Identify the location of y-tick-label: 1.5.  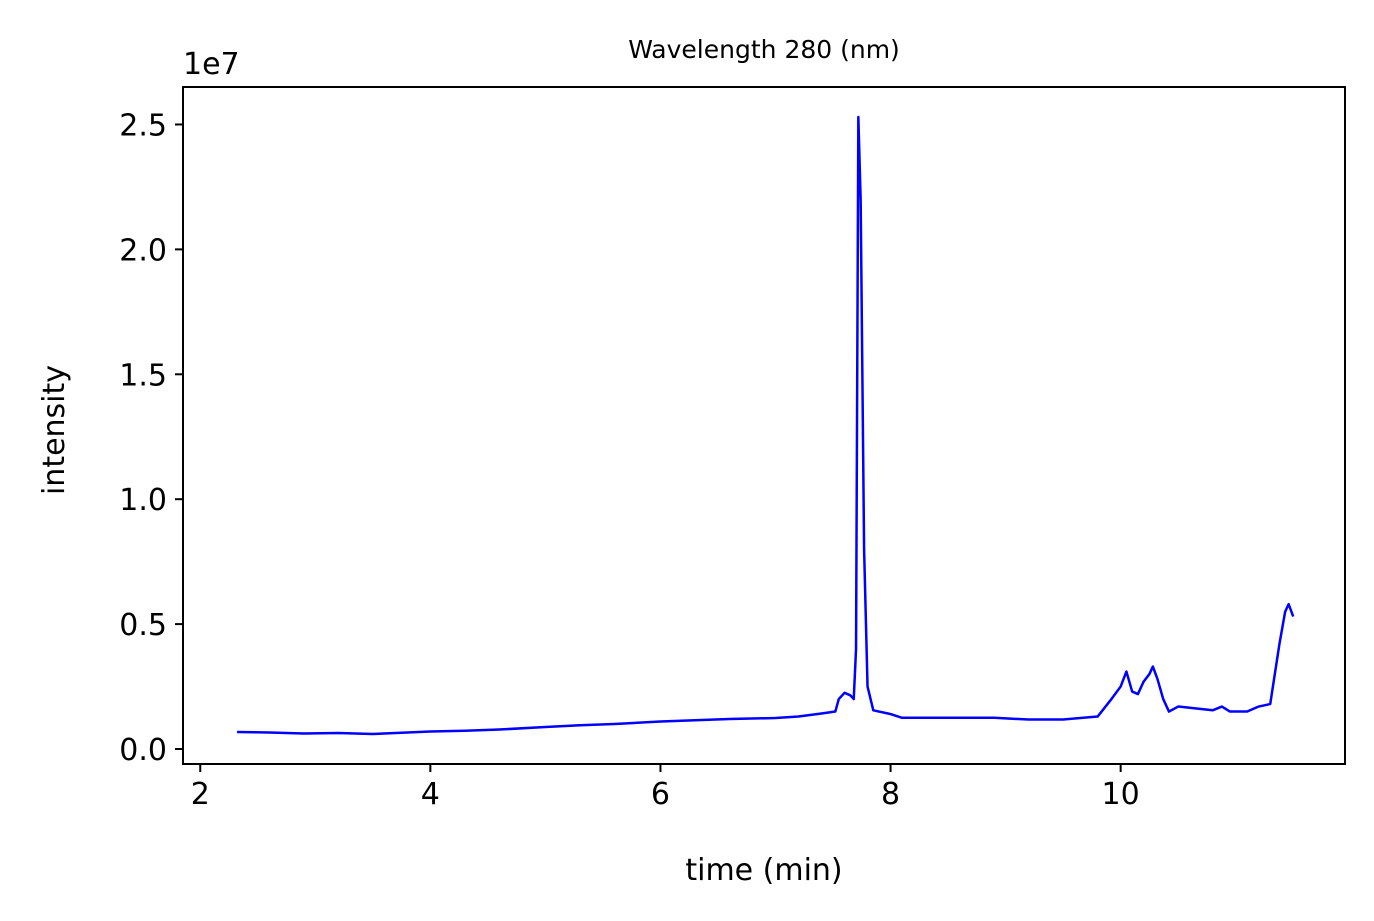
(143, 375).